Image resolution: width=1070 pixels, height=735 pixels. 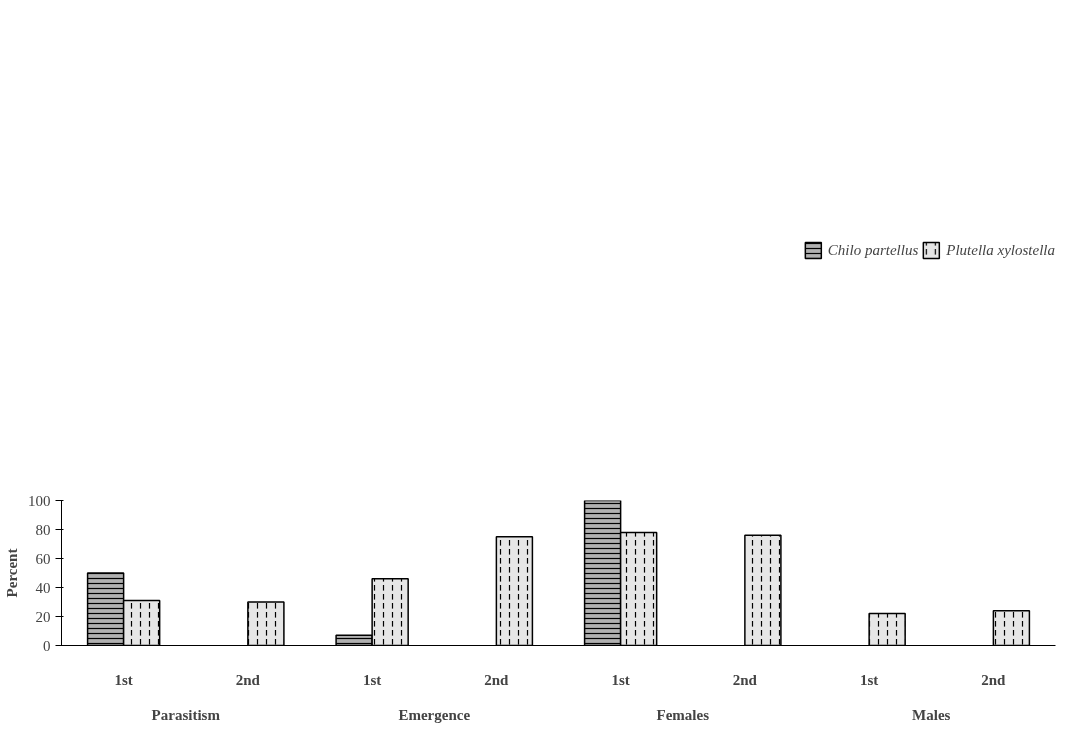 What do you see at coordinates (873, 250) in the screenshot?
I see `legend-label: Chilo partellus` at bounding box center [873, 250].